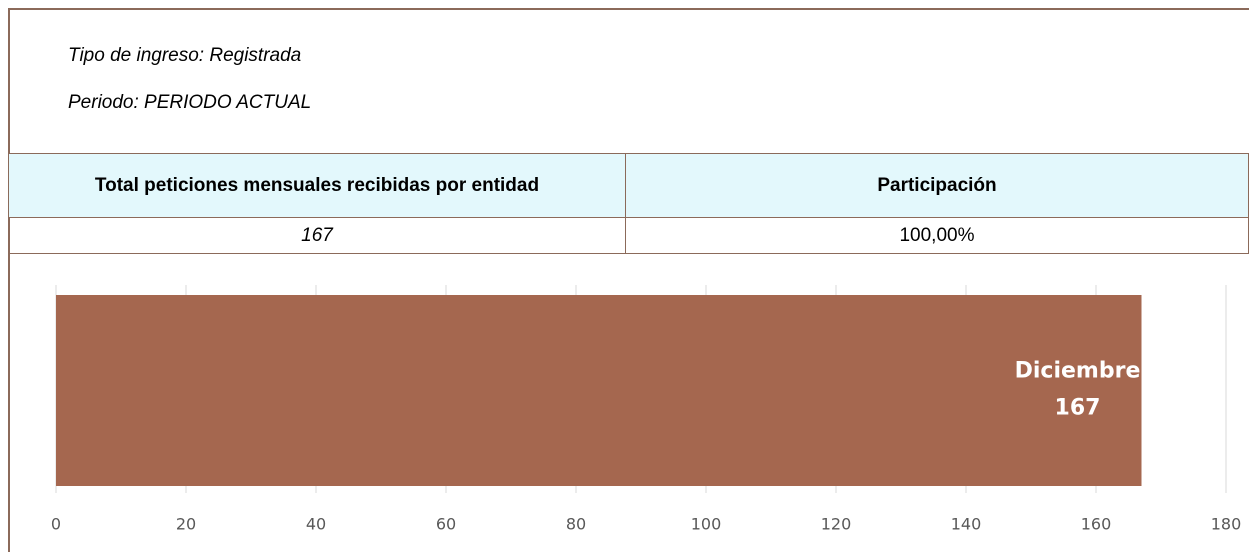 The image size is (1249, 552). Describe the element at coordinates (190, 102) in the screenshot. I see `period: Periodo: PERIODO ACTUAL` at that location.